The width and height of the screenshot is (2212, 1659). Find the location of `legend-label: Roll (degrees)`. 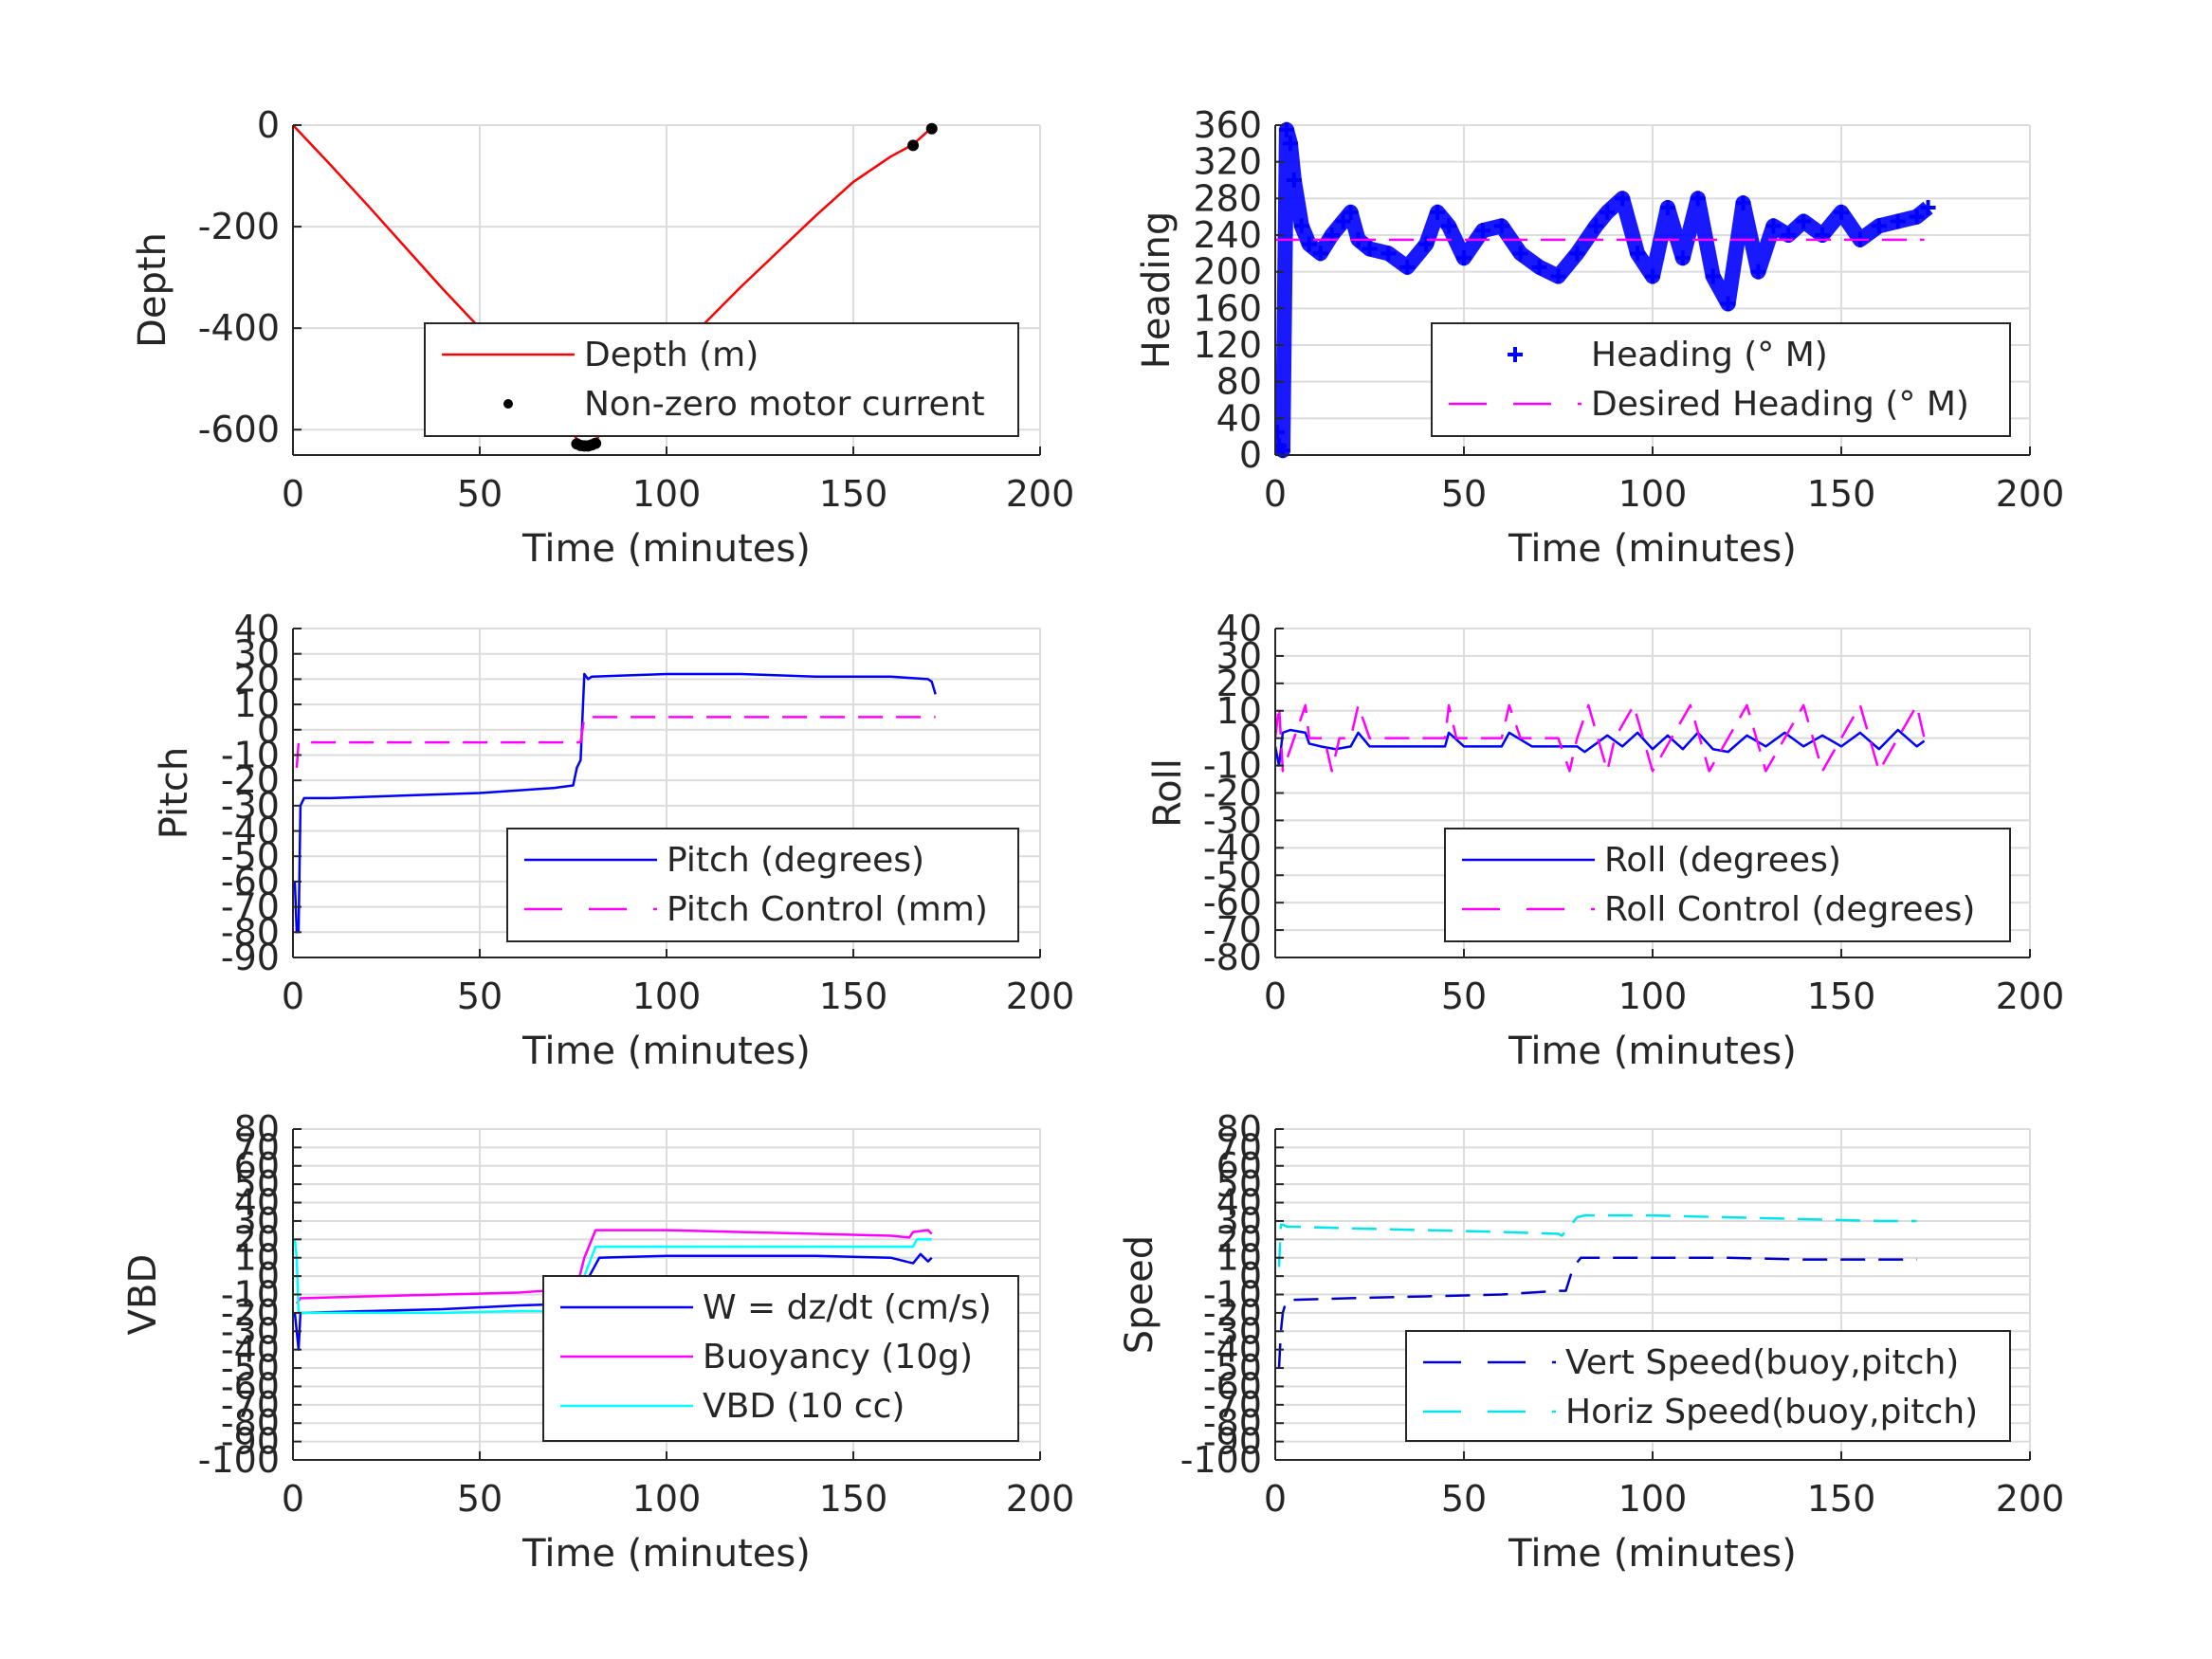

legend-label: Roll (degrees) is located at coordinates (1722, 860).